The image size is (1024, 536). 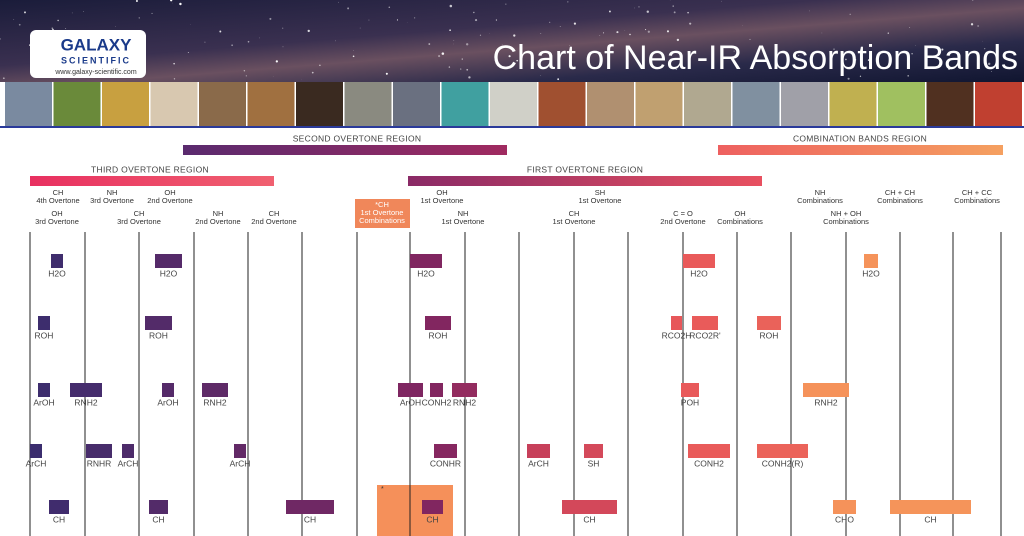 I want to click on band-label: RNHR, so click(x=99, y=463).